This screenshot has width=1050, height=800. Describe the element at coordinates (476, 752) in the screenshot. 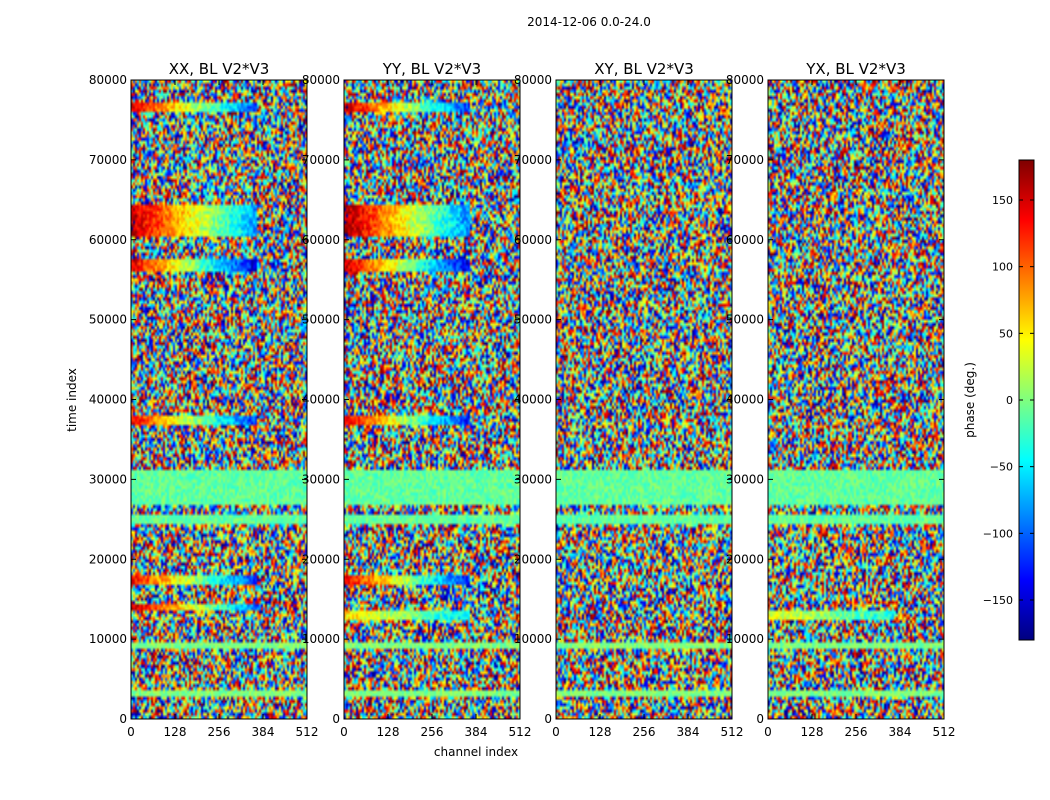

I see `x-axis-label: channel index` at that location.